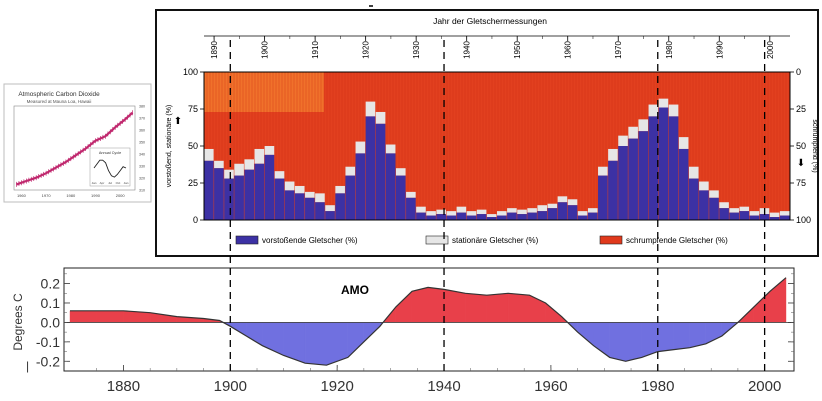 The width and height of the screenshot is (822, 401). Describe the element at coordinates (142, 167) in the screenshot. I see `co2-y-tick: 330` at that location.